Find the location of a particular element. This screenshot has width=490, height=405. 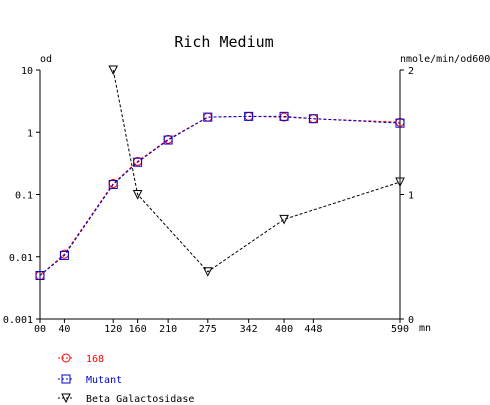

x-tick-label: 210 is located at coordinates (168, 329).